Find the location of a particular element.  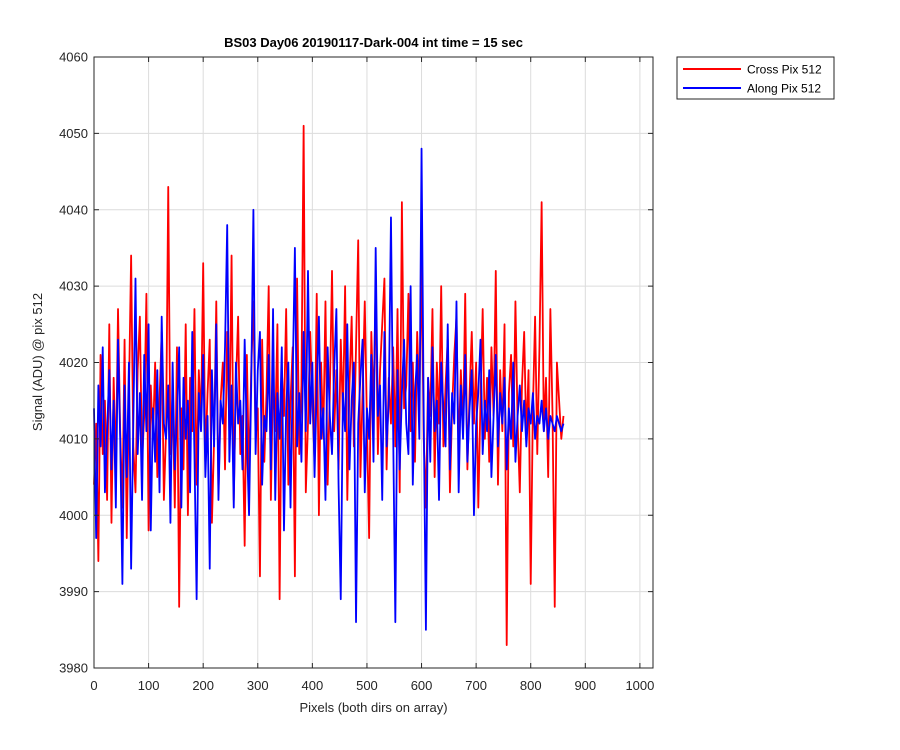

y-tick-label: 4050 is located at coordinates (73, 133).